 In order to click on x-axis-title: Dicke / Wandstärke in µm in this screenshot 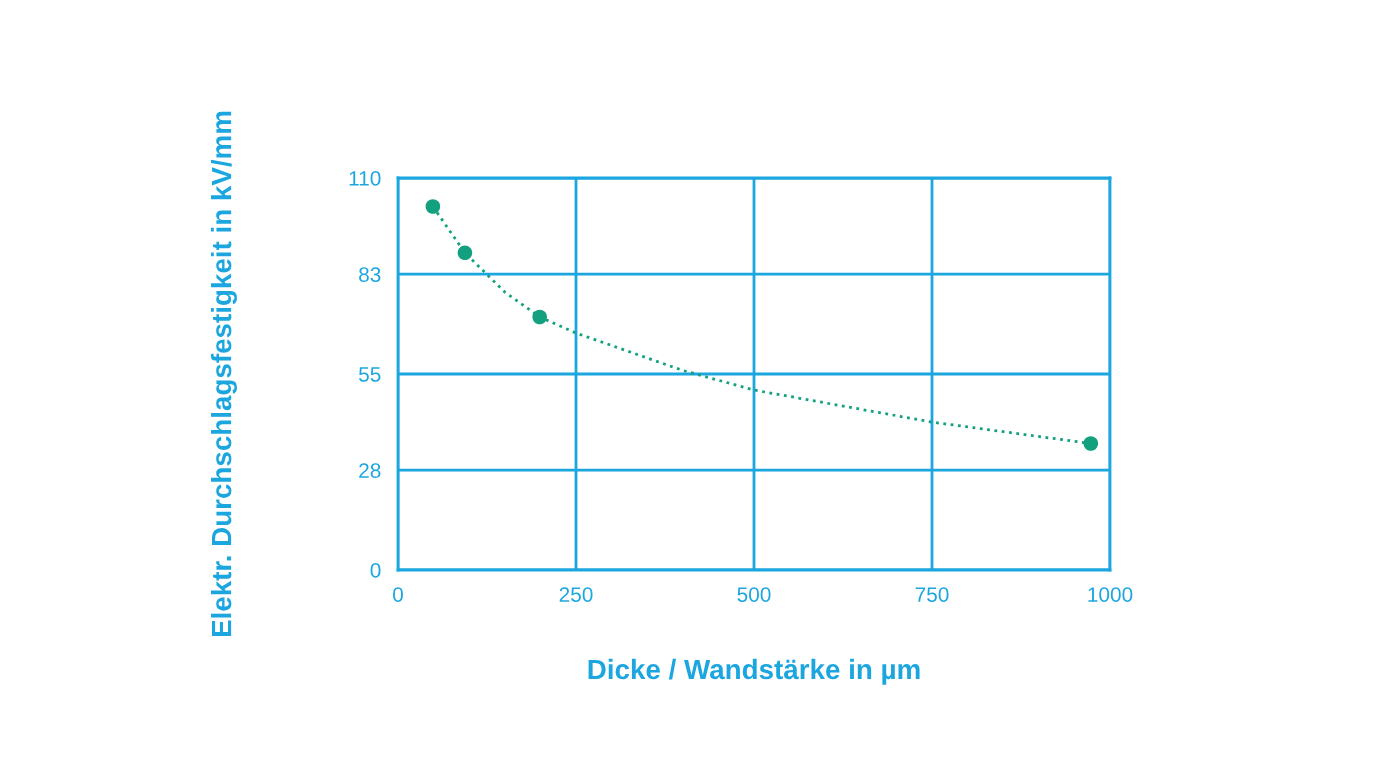, I will do `click(754, 671)`.